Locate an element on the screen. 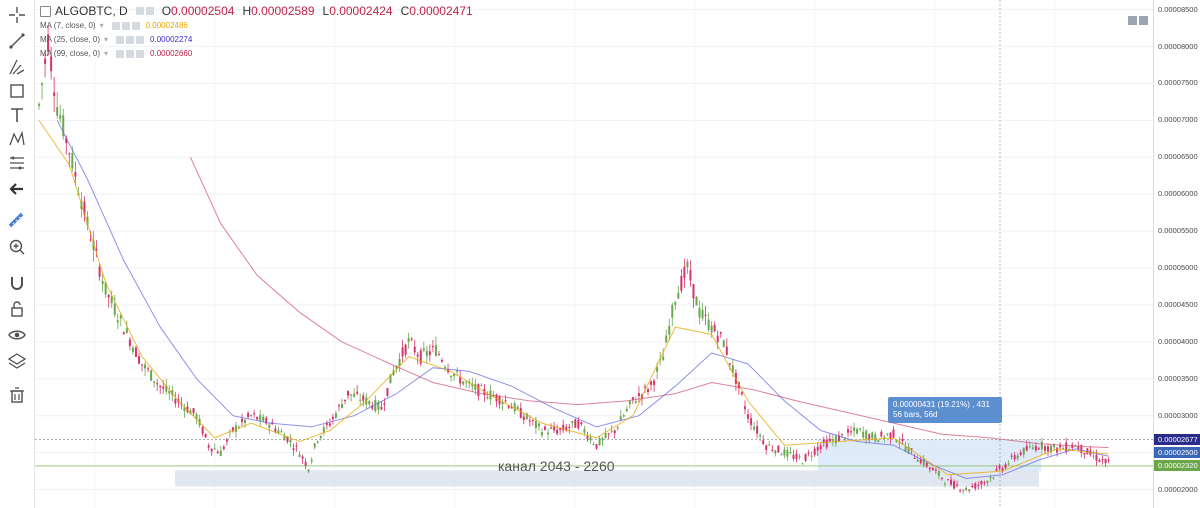 Image resolution: width=1200 pixels, height=508 pixels. pitchfork-icon is located at coordinates (17, 67).